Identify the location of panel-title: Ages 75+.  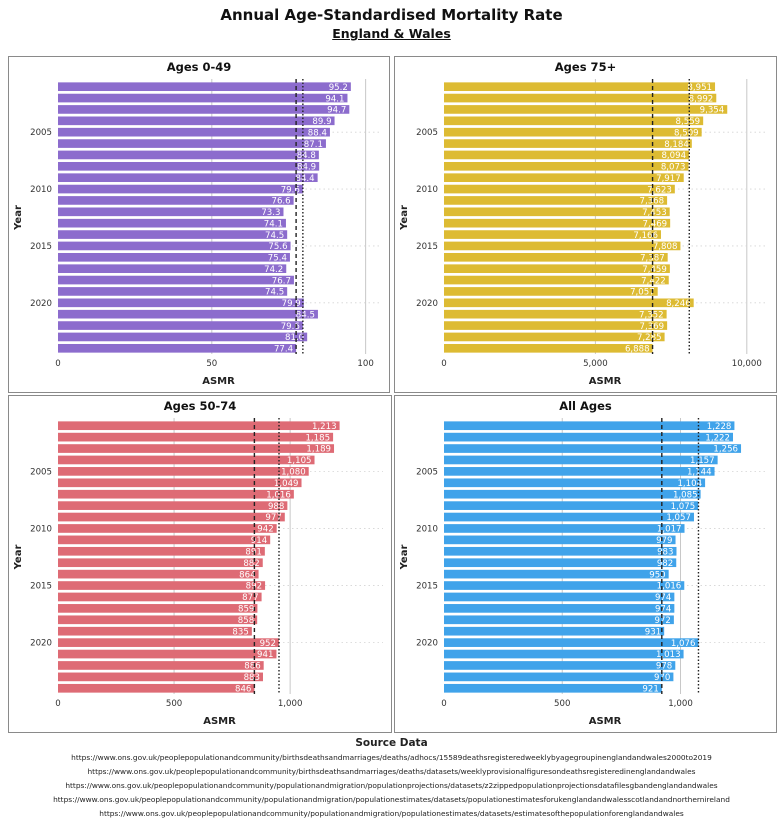
(585, 67).